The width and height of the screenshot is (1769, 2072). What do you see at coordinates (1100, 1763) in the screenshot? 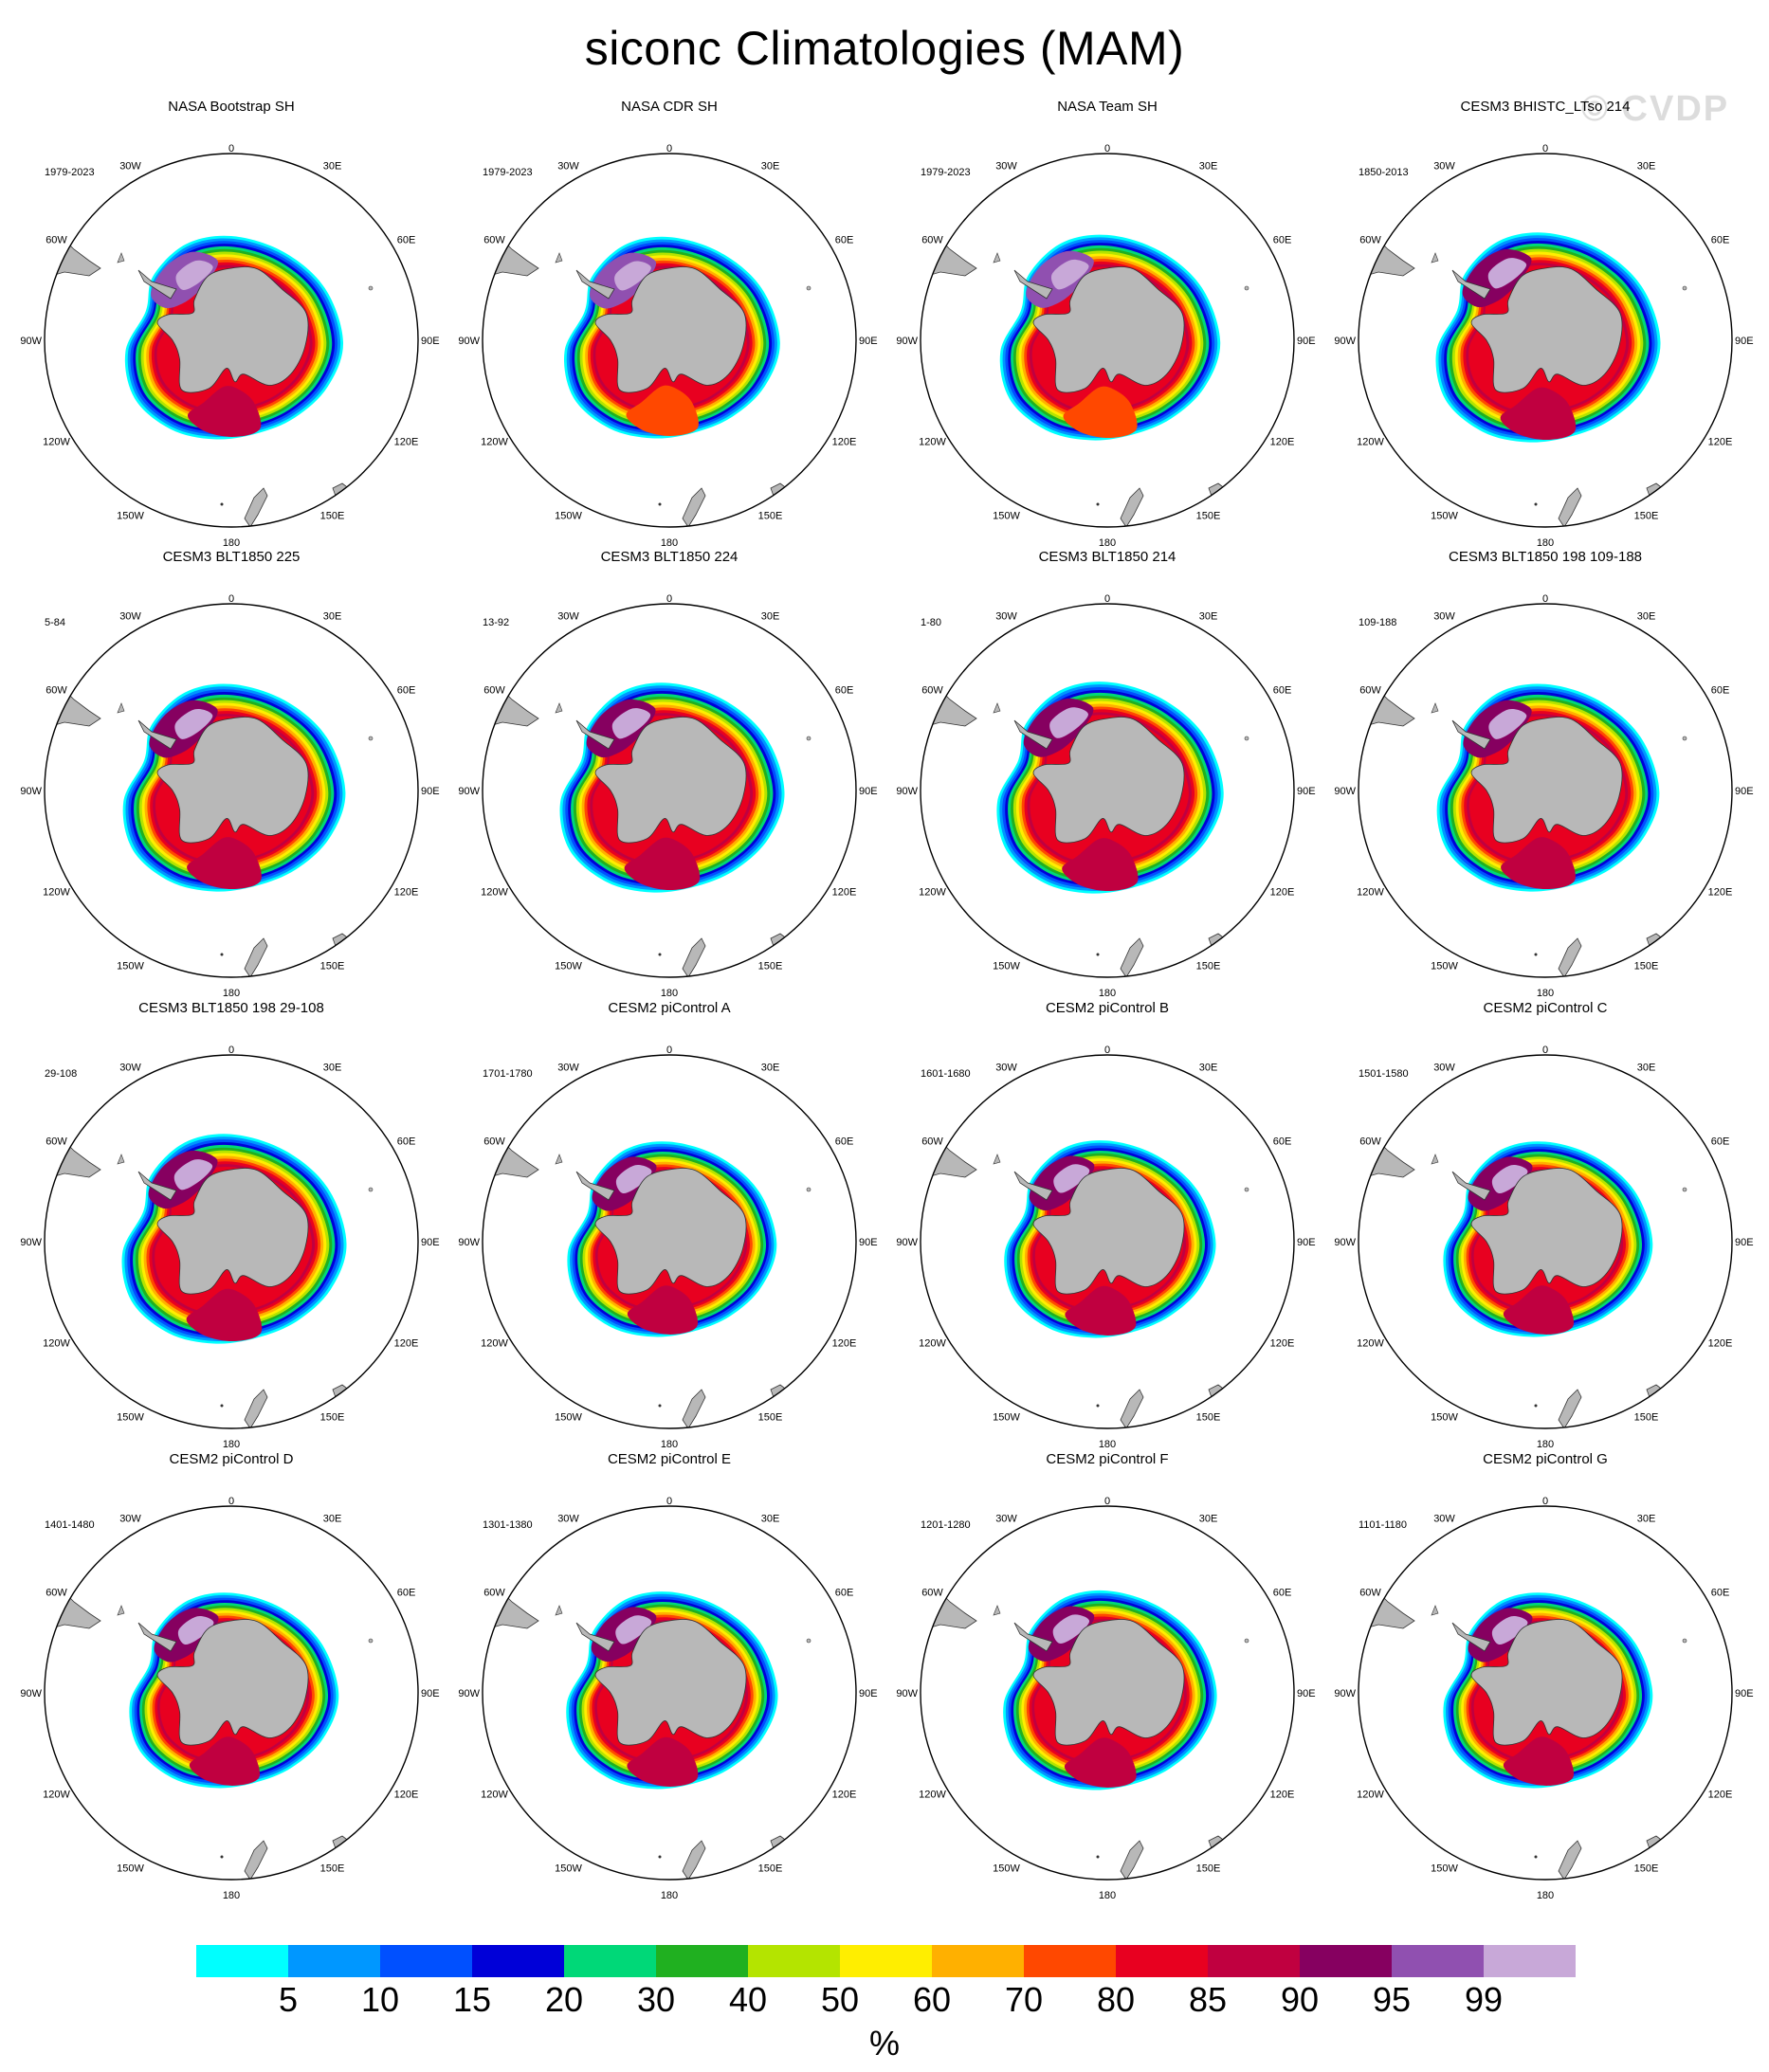
I see `ross-sea-ice` at bounding box center [1100, 1763].